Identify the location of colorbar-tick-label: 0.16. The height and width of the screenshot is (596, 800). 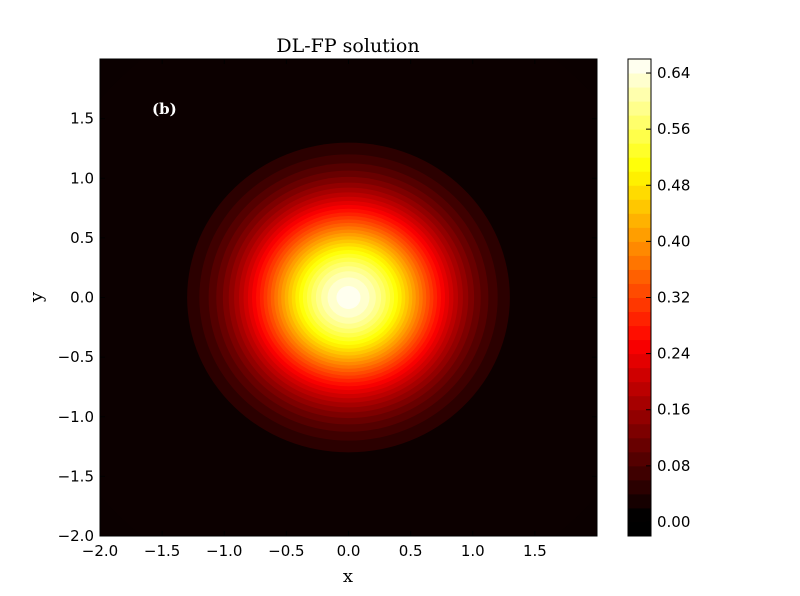
(673, 410).